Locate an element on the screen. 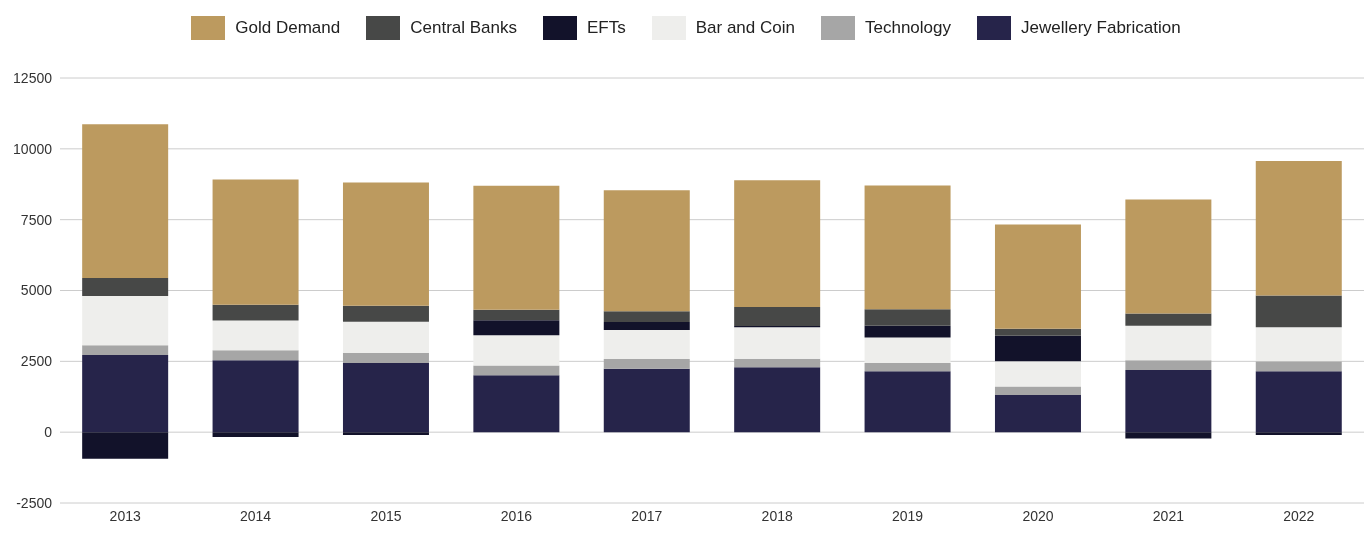  y-tick-label: 0 is located at coordinates (48, 432).